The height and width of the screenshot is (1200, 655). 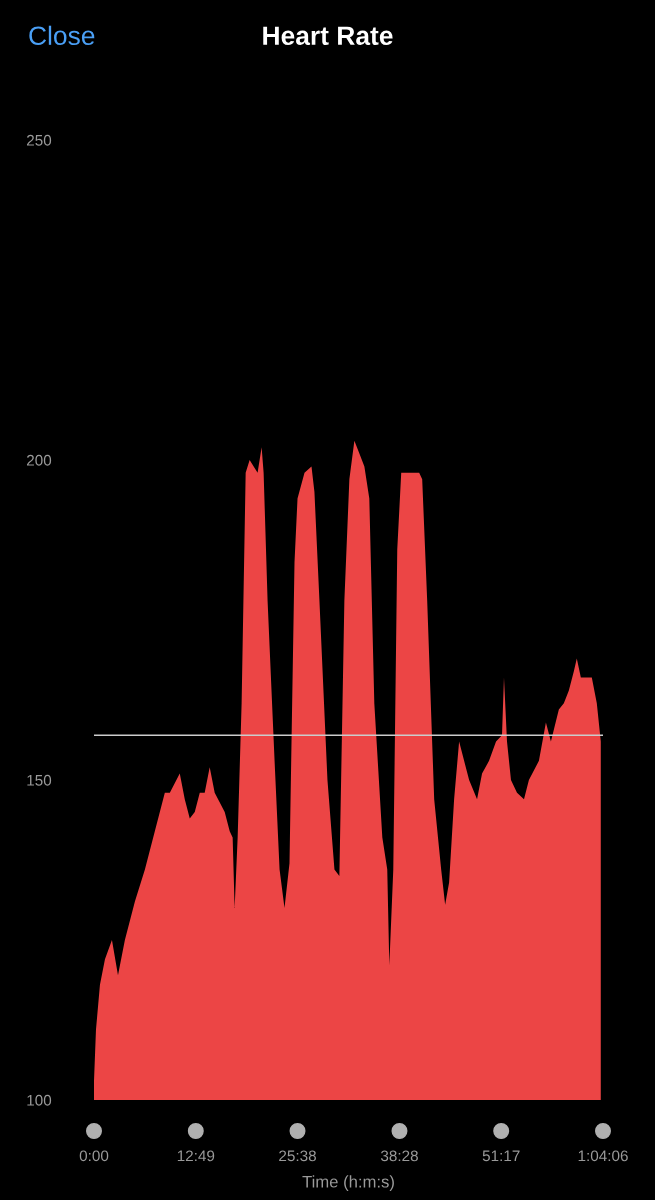 What do you see at coordinates (39, 140) in the screenshot?
I see `y-tick-label: 250` at bounding box center [39, 140].